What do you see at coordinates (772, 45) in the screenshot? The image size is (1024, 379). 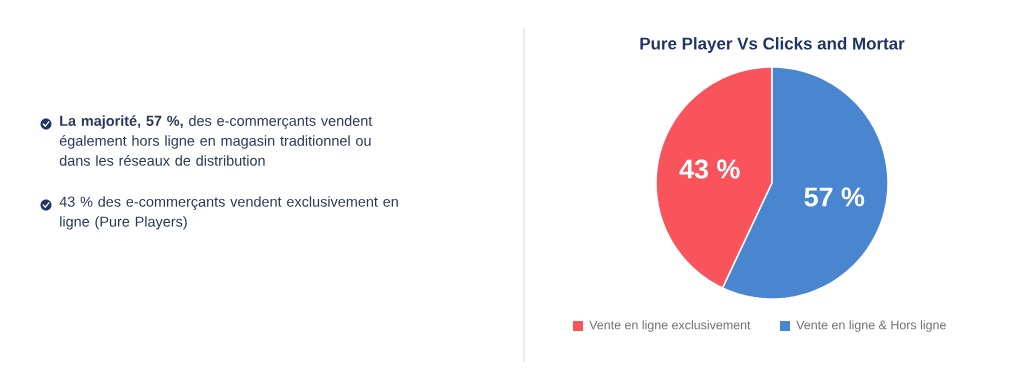 I see `chart-title: Pure Player Vs Clicks and Mortar` at bounding box center [772, 45].